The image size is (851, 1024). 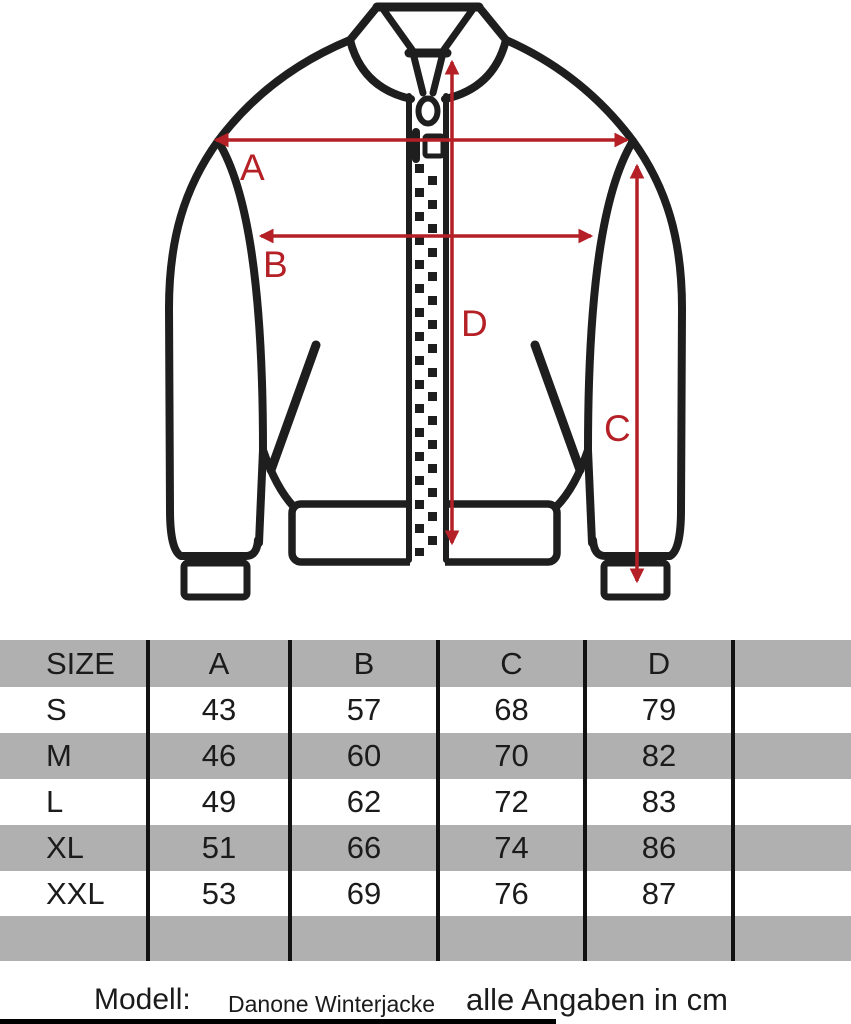 What do you see at coordinates (59, 755) in the screenshot?
I see `row-label: M` at bounding box center [59, 755].